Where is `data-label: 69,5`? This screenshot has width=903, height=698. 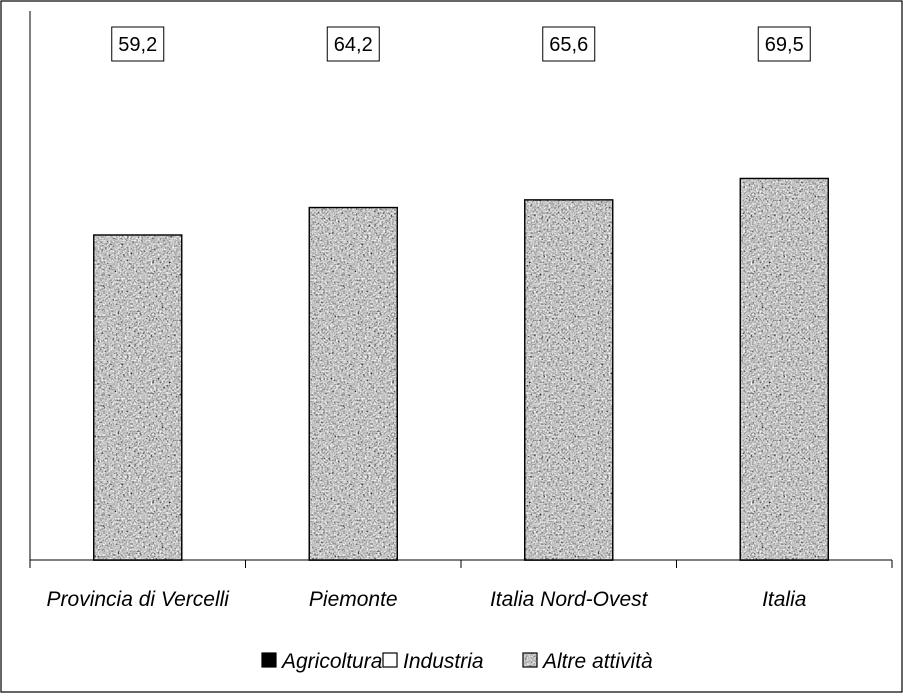
data-label: 69,5 is located at coordinates (784, 45).